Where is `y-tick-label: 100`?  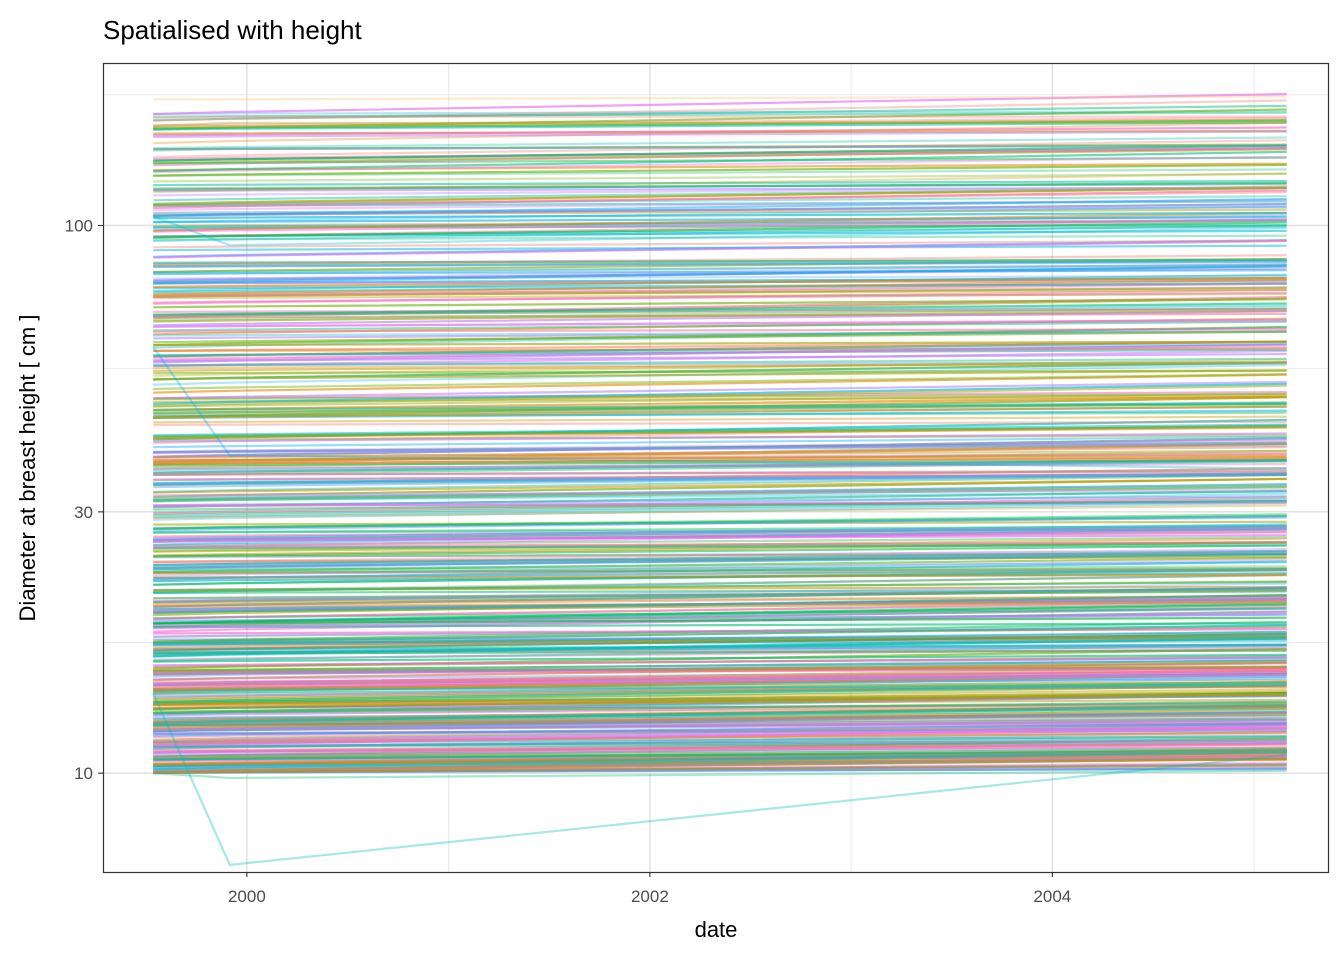
y-tick-label: 100 is located at coordinates (79, 225).